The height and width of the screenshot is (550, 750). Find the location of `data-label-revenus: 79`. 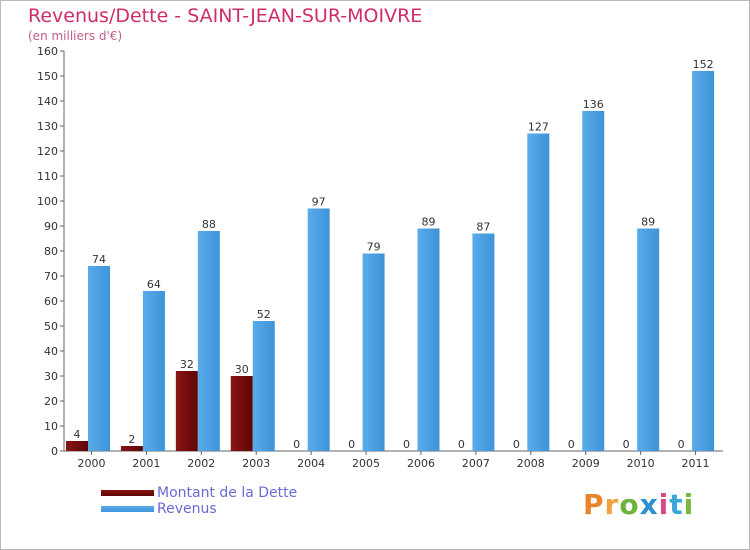

data-label-revenus: 79 is located at coordinates (374, 247).